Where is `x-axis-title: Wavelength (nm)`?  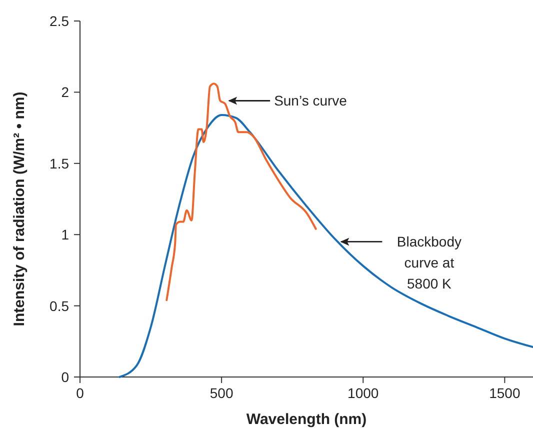
x-axis-title: Wavelength (nm) is located at coordinates (306, 419).